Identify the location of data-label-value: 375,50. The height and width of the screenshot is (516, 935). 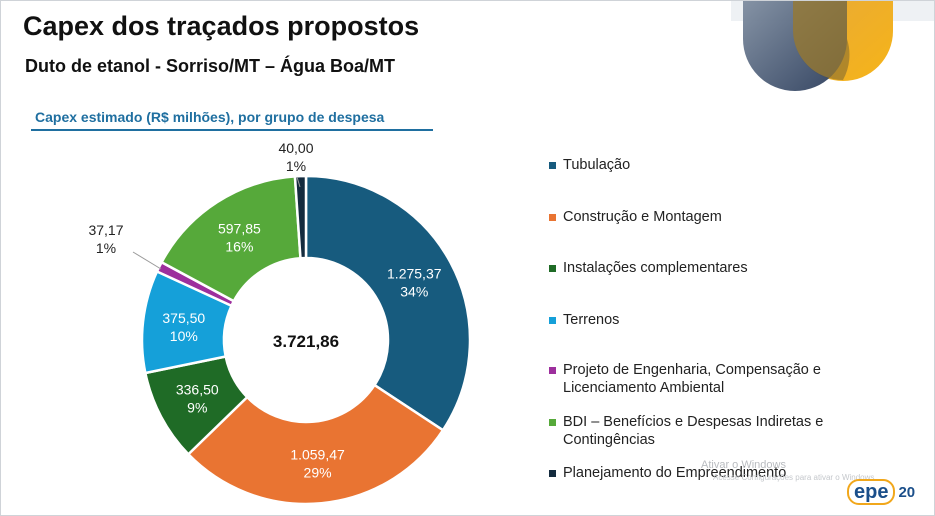
(183, 318).